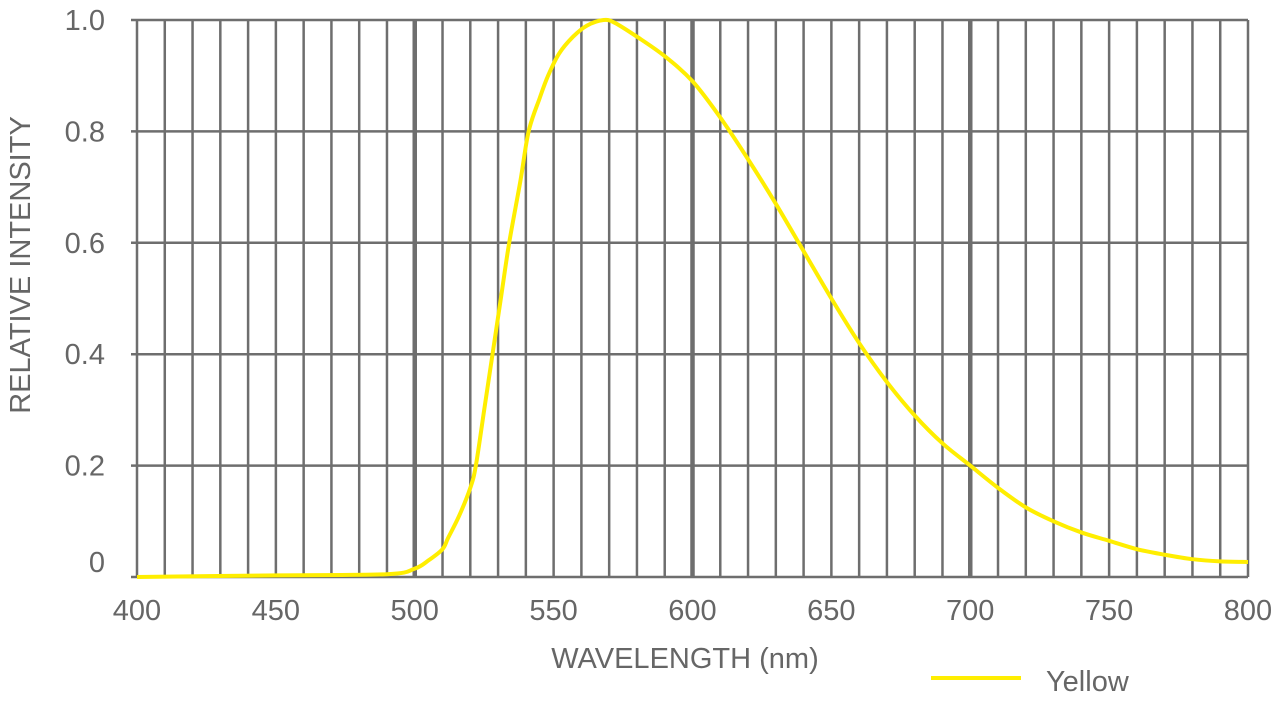  Describe the element at coordinates (1030, 682) in the screenshot. I see `legend: Yellow` at that location.